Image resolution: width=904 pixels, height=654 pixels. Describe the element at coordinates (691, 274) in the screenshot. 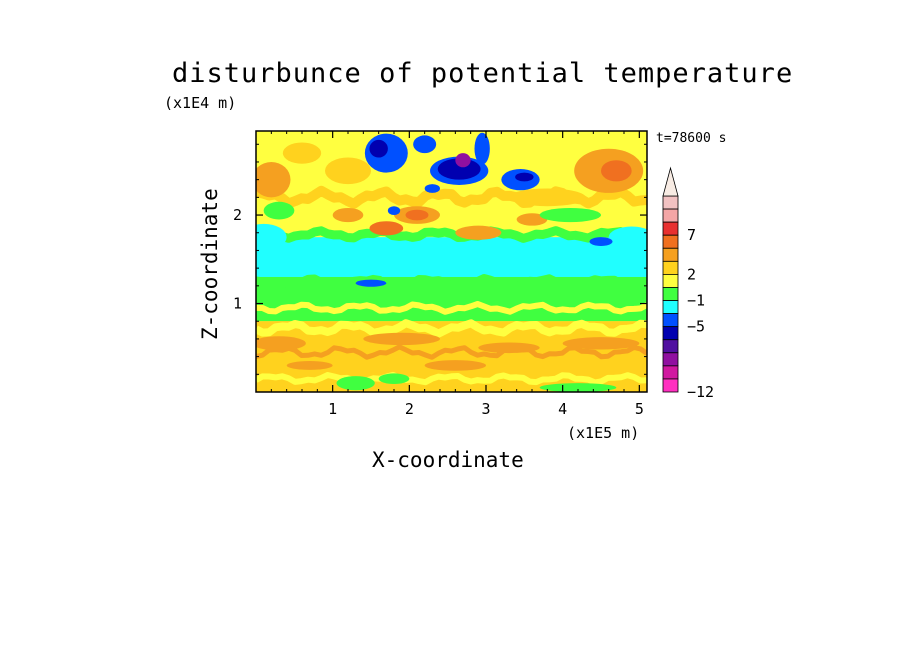

I see `colorbar-label: 2` at that location.